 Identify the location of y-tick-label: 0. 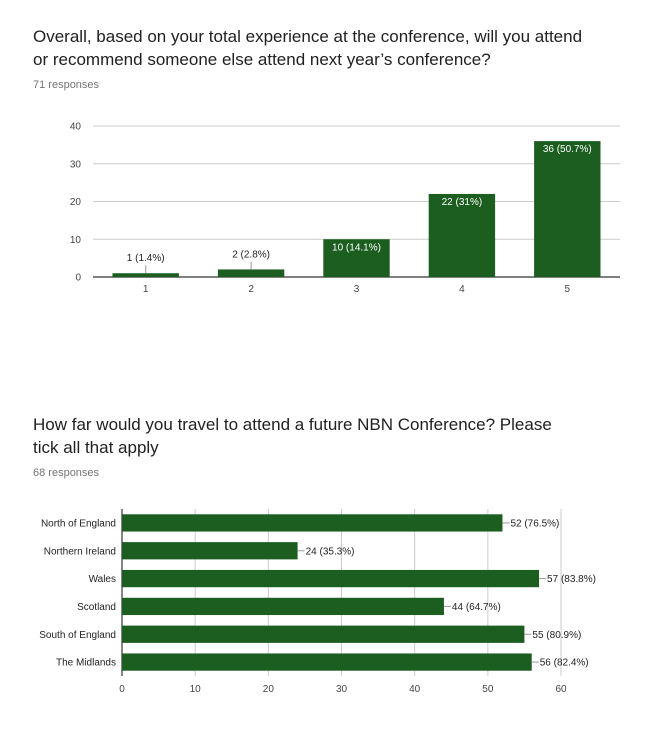
(78, 278).